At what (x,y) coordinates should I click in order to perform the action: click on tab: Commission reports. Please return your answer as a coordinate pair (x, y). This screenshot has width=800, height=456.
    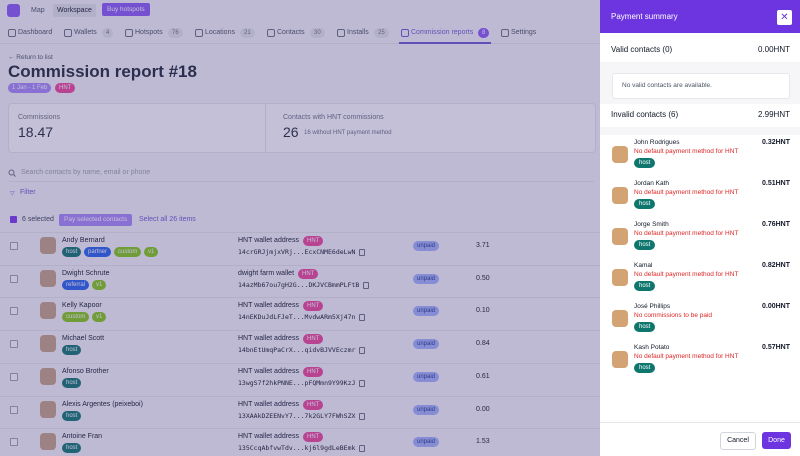
    Looking at the image, I should click on (442, 32).